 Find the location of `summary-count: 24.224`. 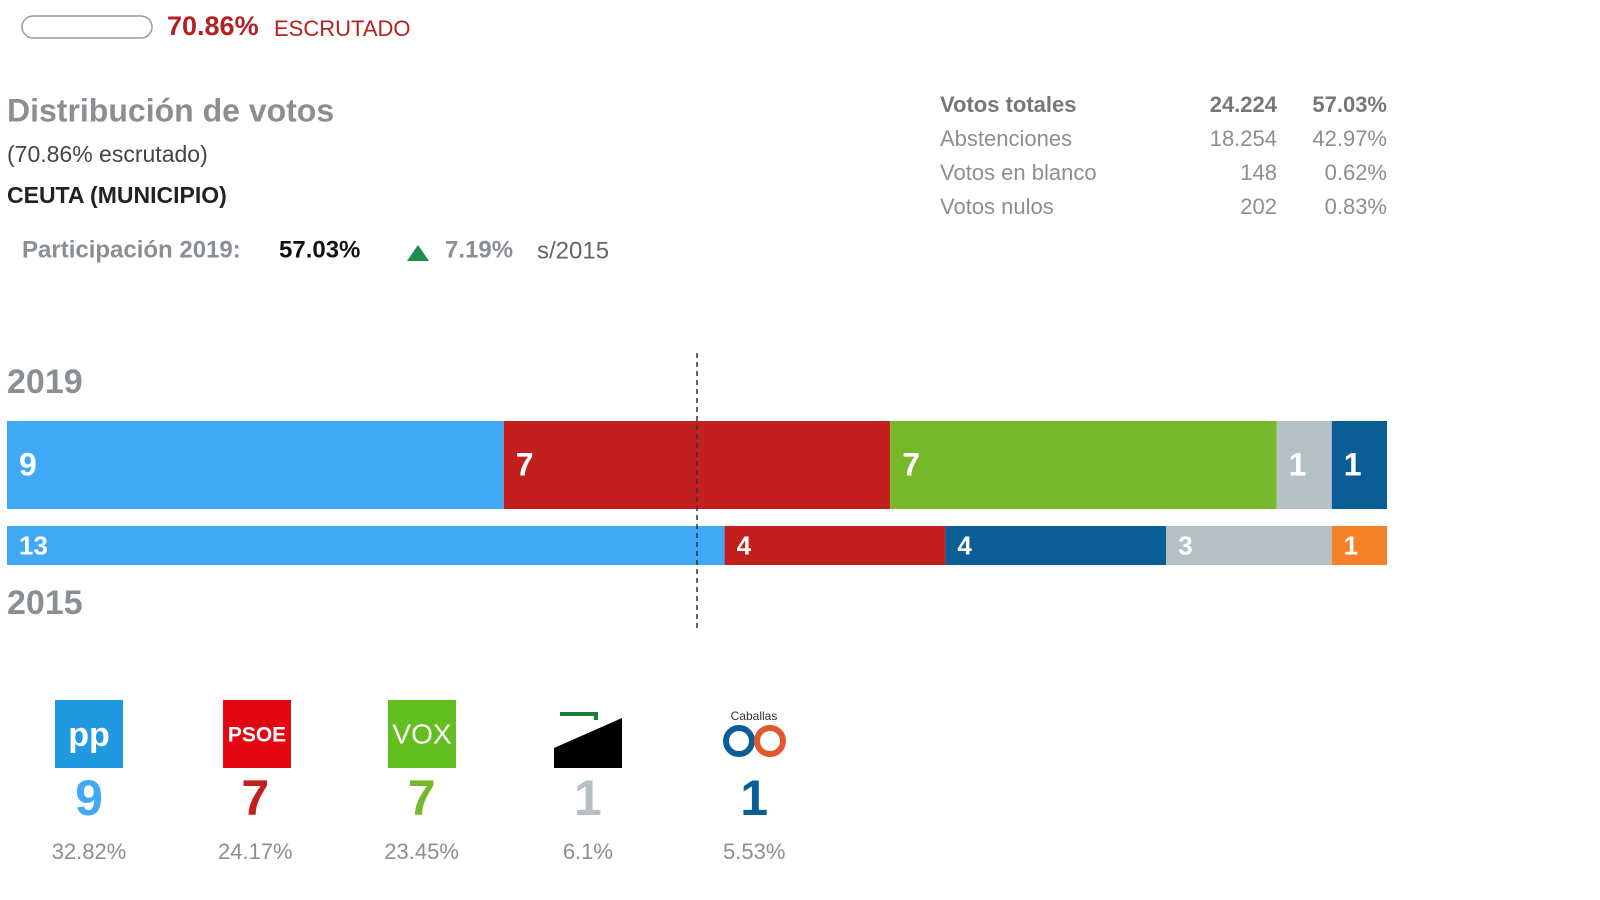

summary-count: 24.224 is located at coordinates (1244, 104).